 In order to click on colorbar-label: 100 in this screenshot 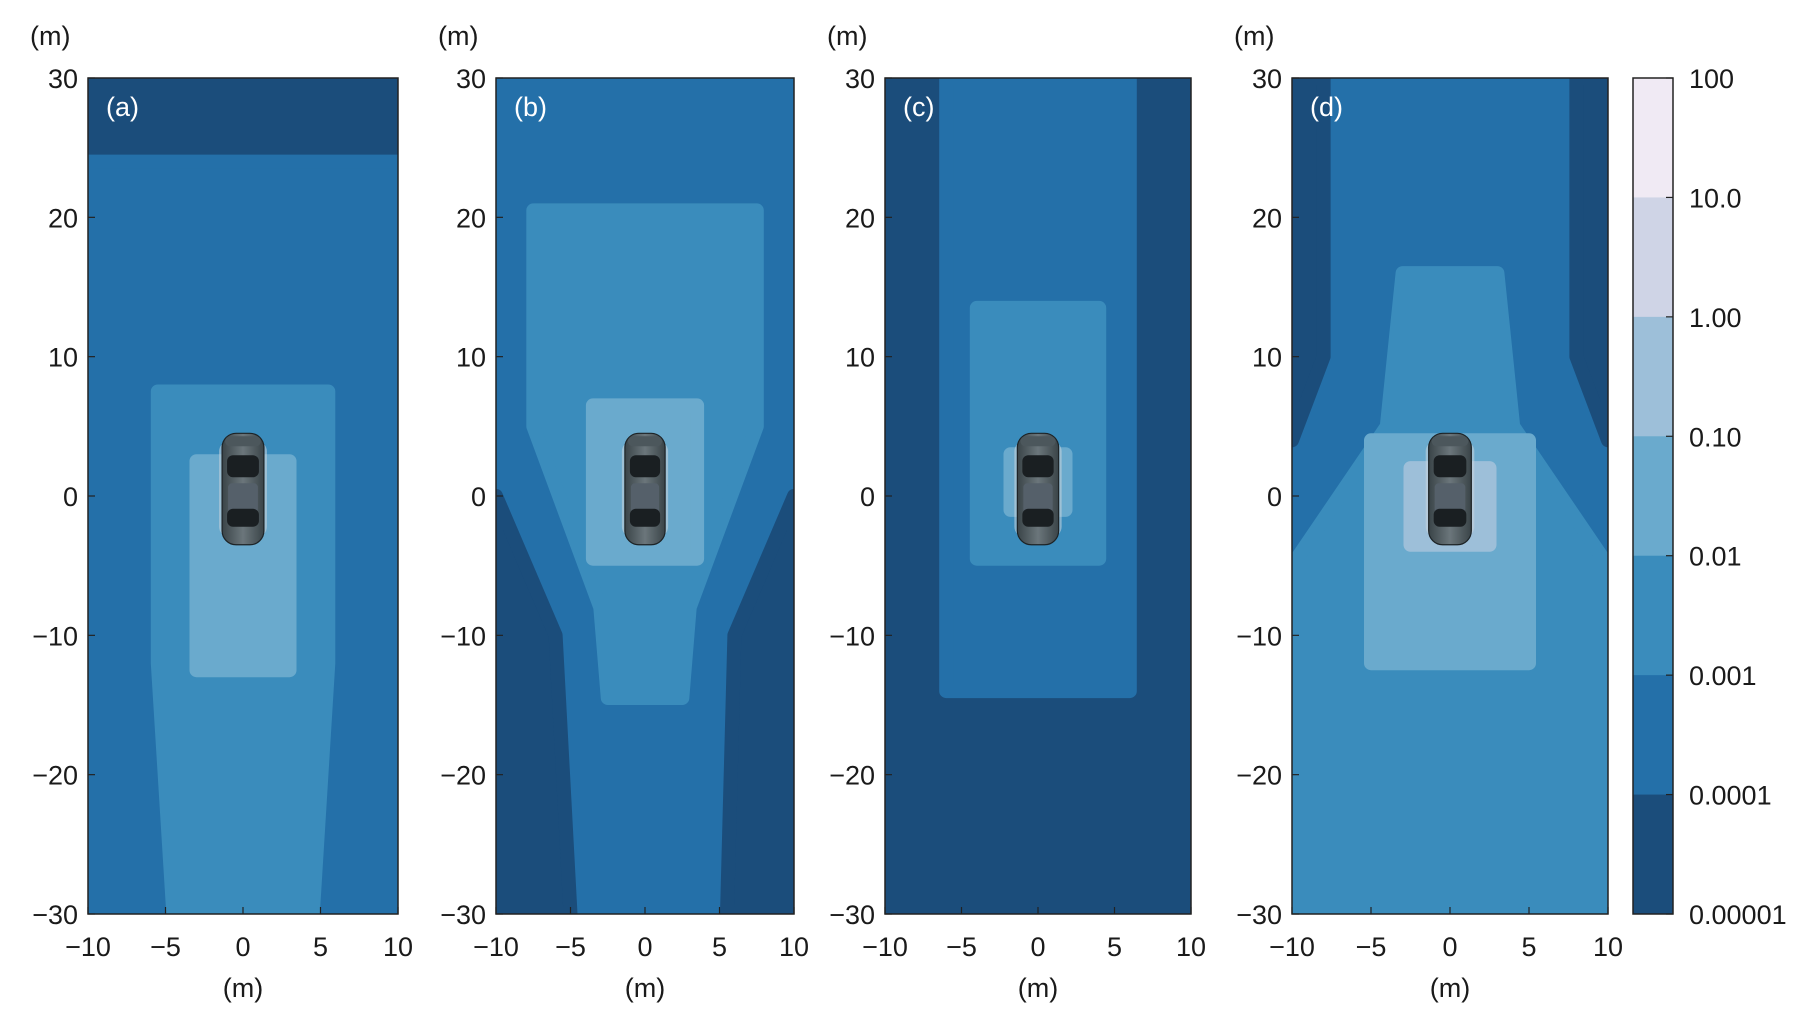, I will do `click(1711, 79)`.